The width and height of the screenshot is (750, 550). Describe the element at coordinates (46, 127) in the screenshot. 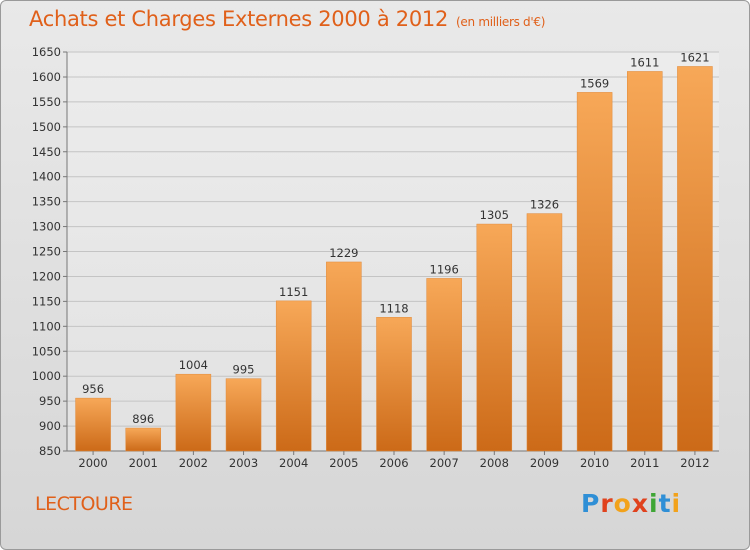

I see `y-tick-label: 1500` at that location.